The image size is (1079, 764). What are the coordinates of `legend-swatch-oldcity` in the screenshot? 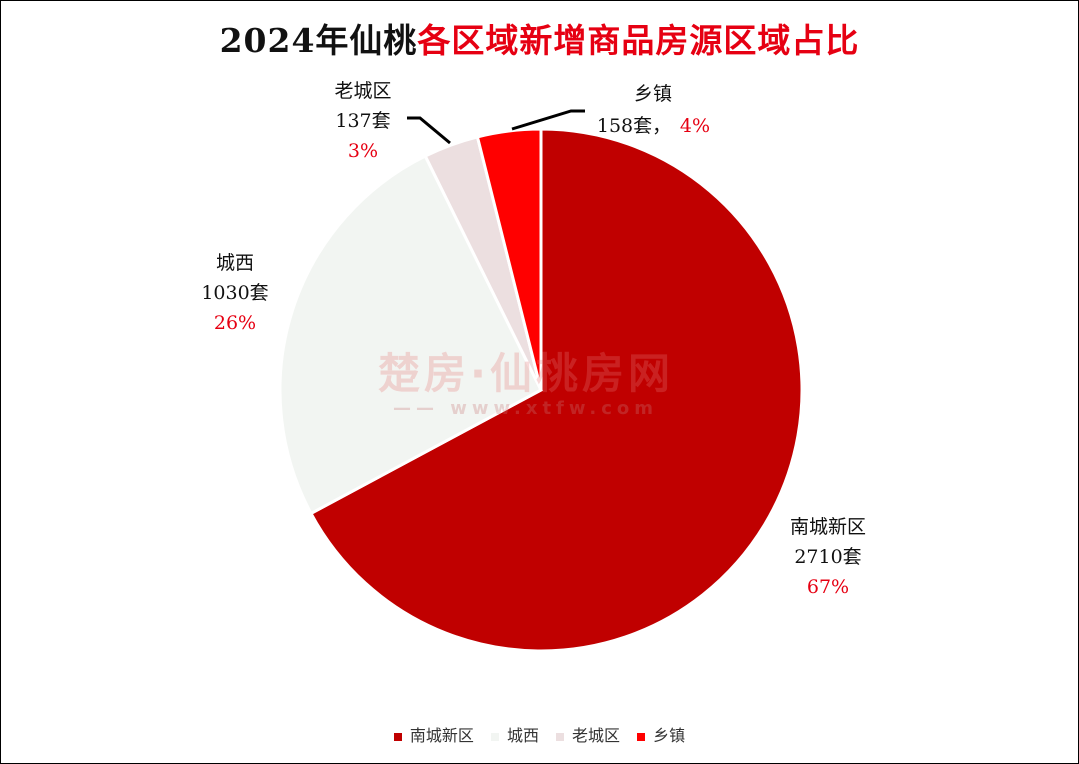 It's located at (560, 736).